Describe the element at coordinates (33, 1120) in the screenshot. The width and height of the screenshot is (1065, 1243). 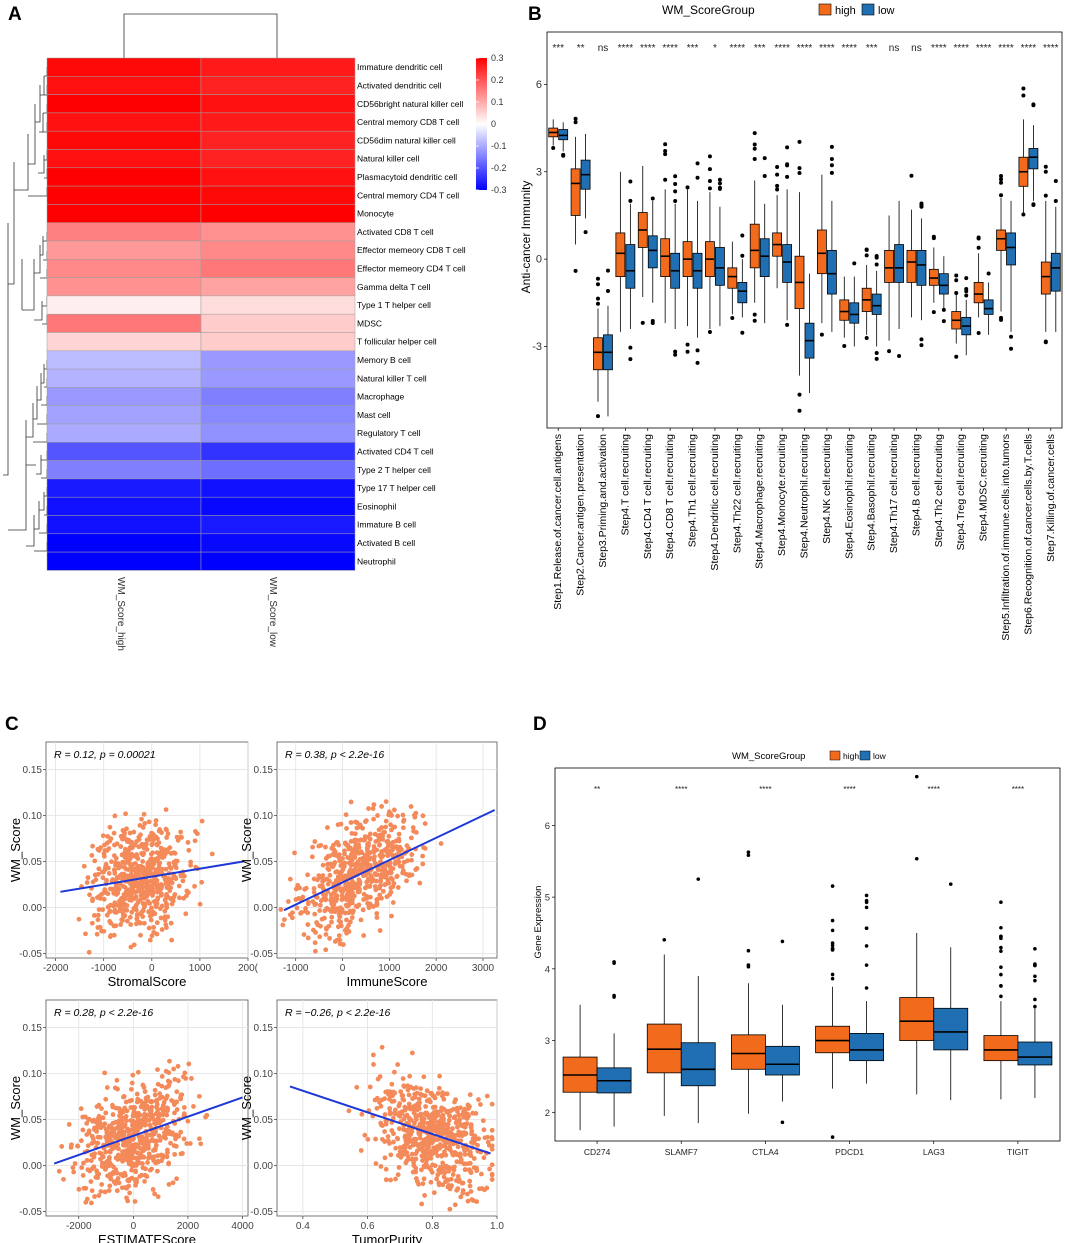
I see `y-tick-label: 0.05` at that location.